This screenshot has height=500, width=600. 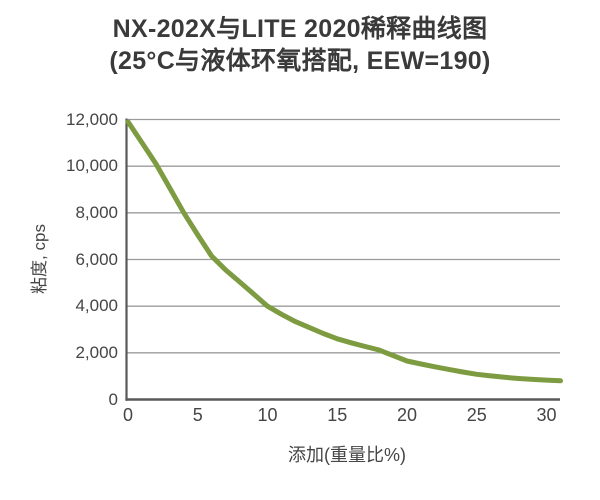 I want to click on chart-title-line2: (25°C与液体环氧搭配, EEW=190), so click(x=300, y=61).